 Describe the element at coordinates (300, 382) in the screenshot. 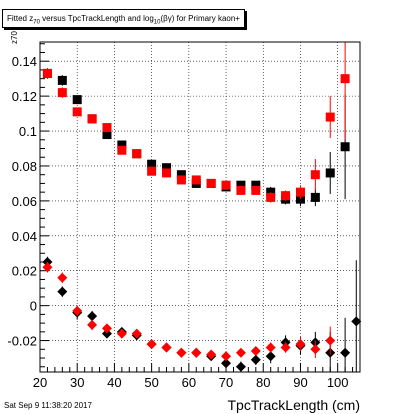

I see `x-tick-label: 90` at that location.